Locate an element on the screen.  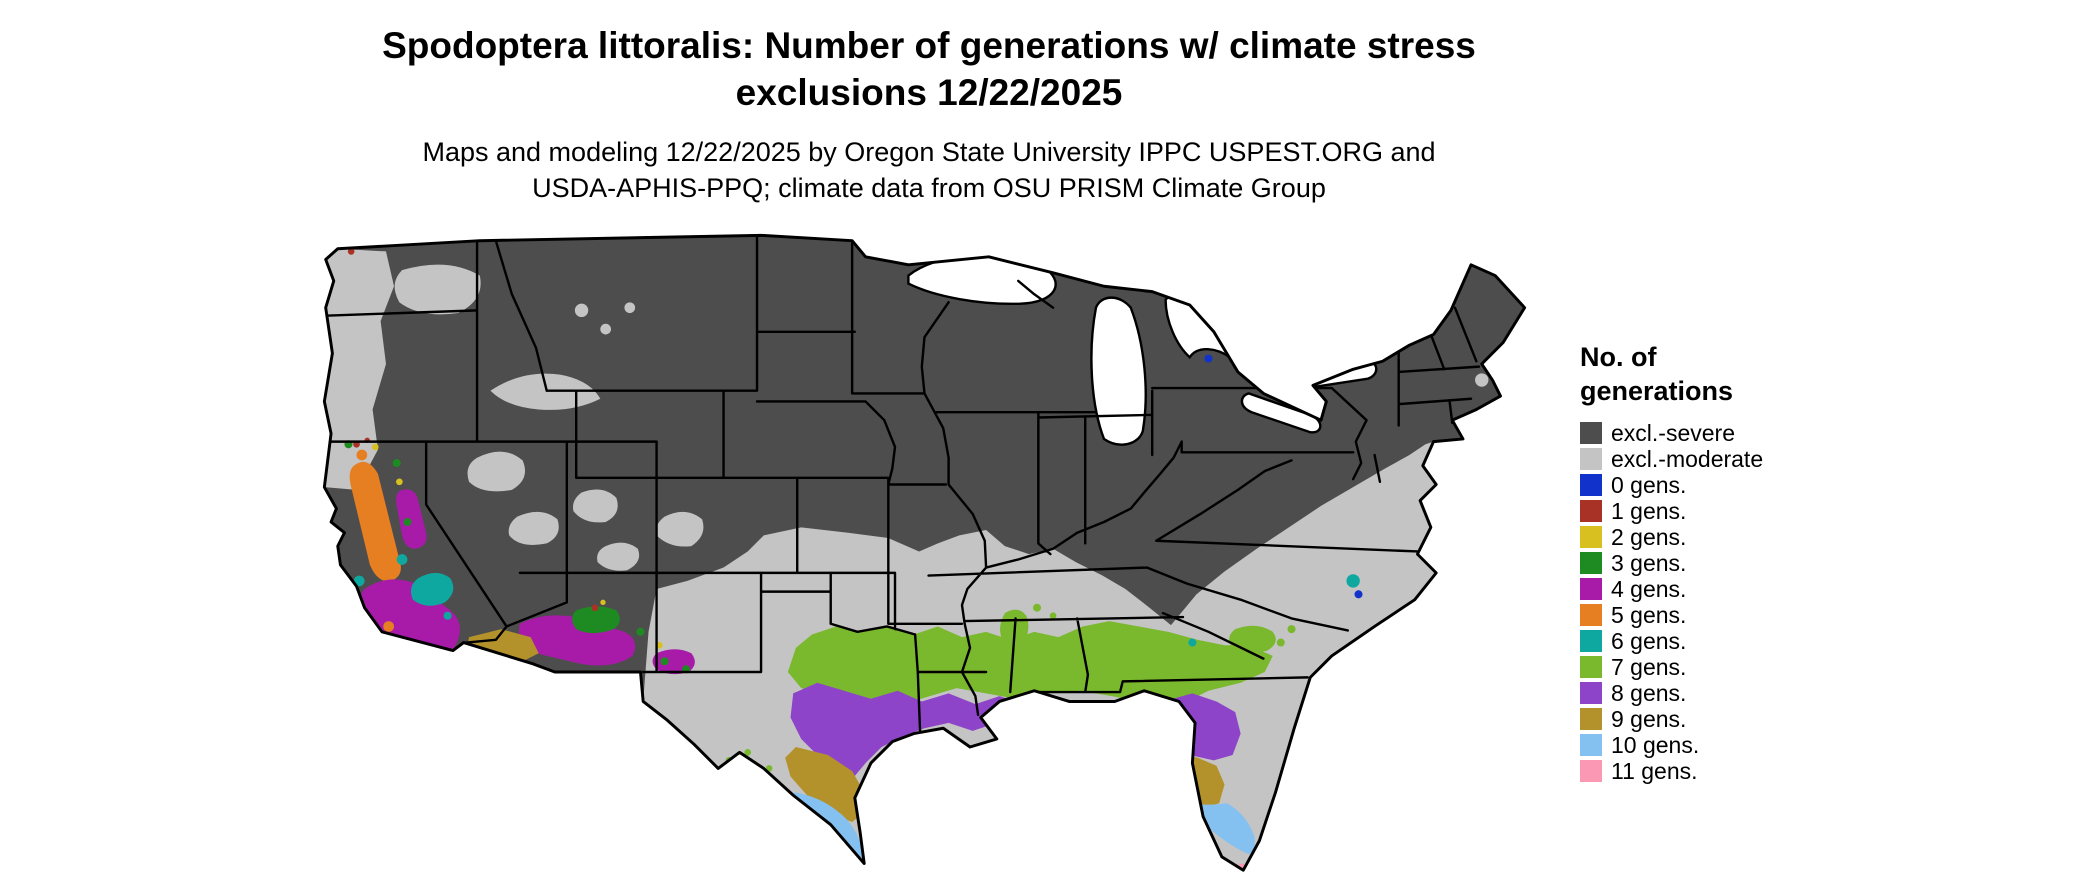
legend-swatch-9-gens is located at coordinates (1591, 719).